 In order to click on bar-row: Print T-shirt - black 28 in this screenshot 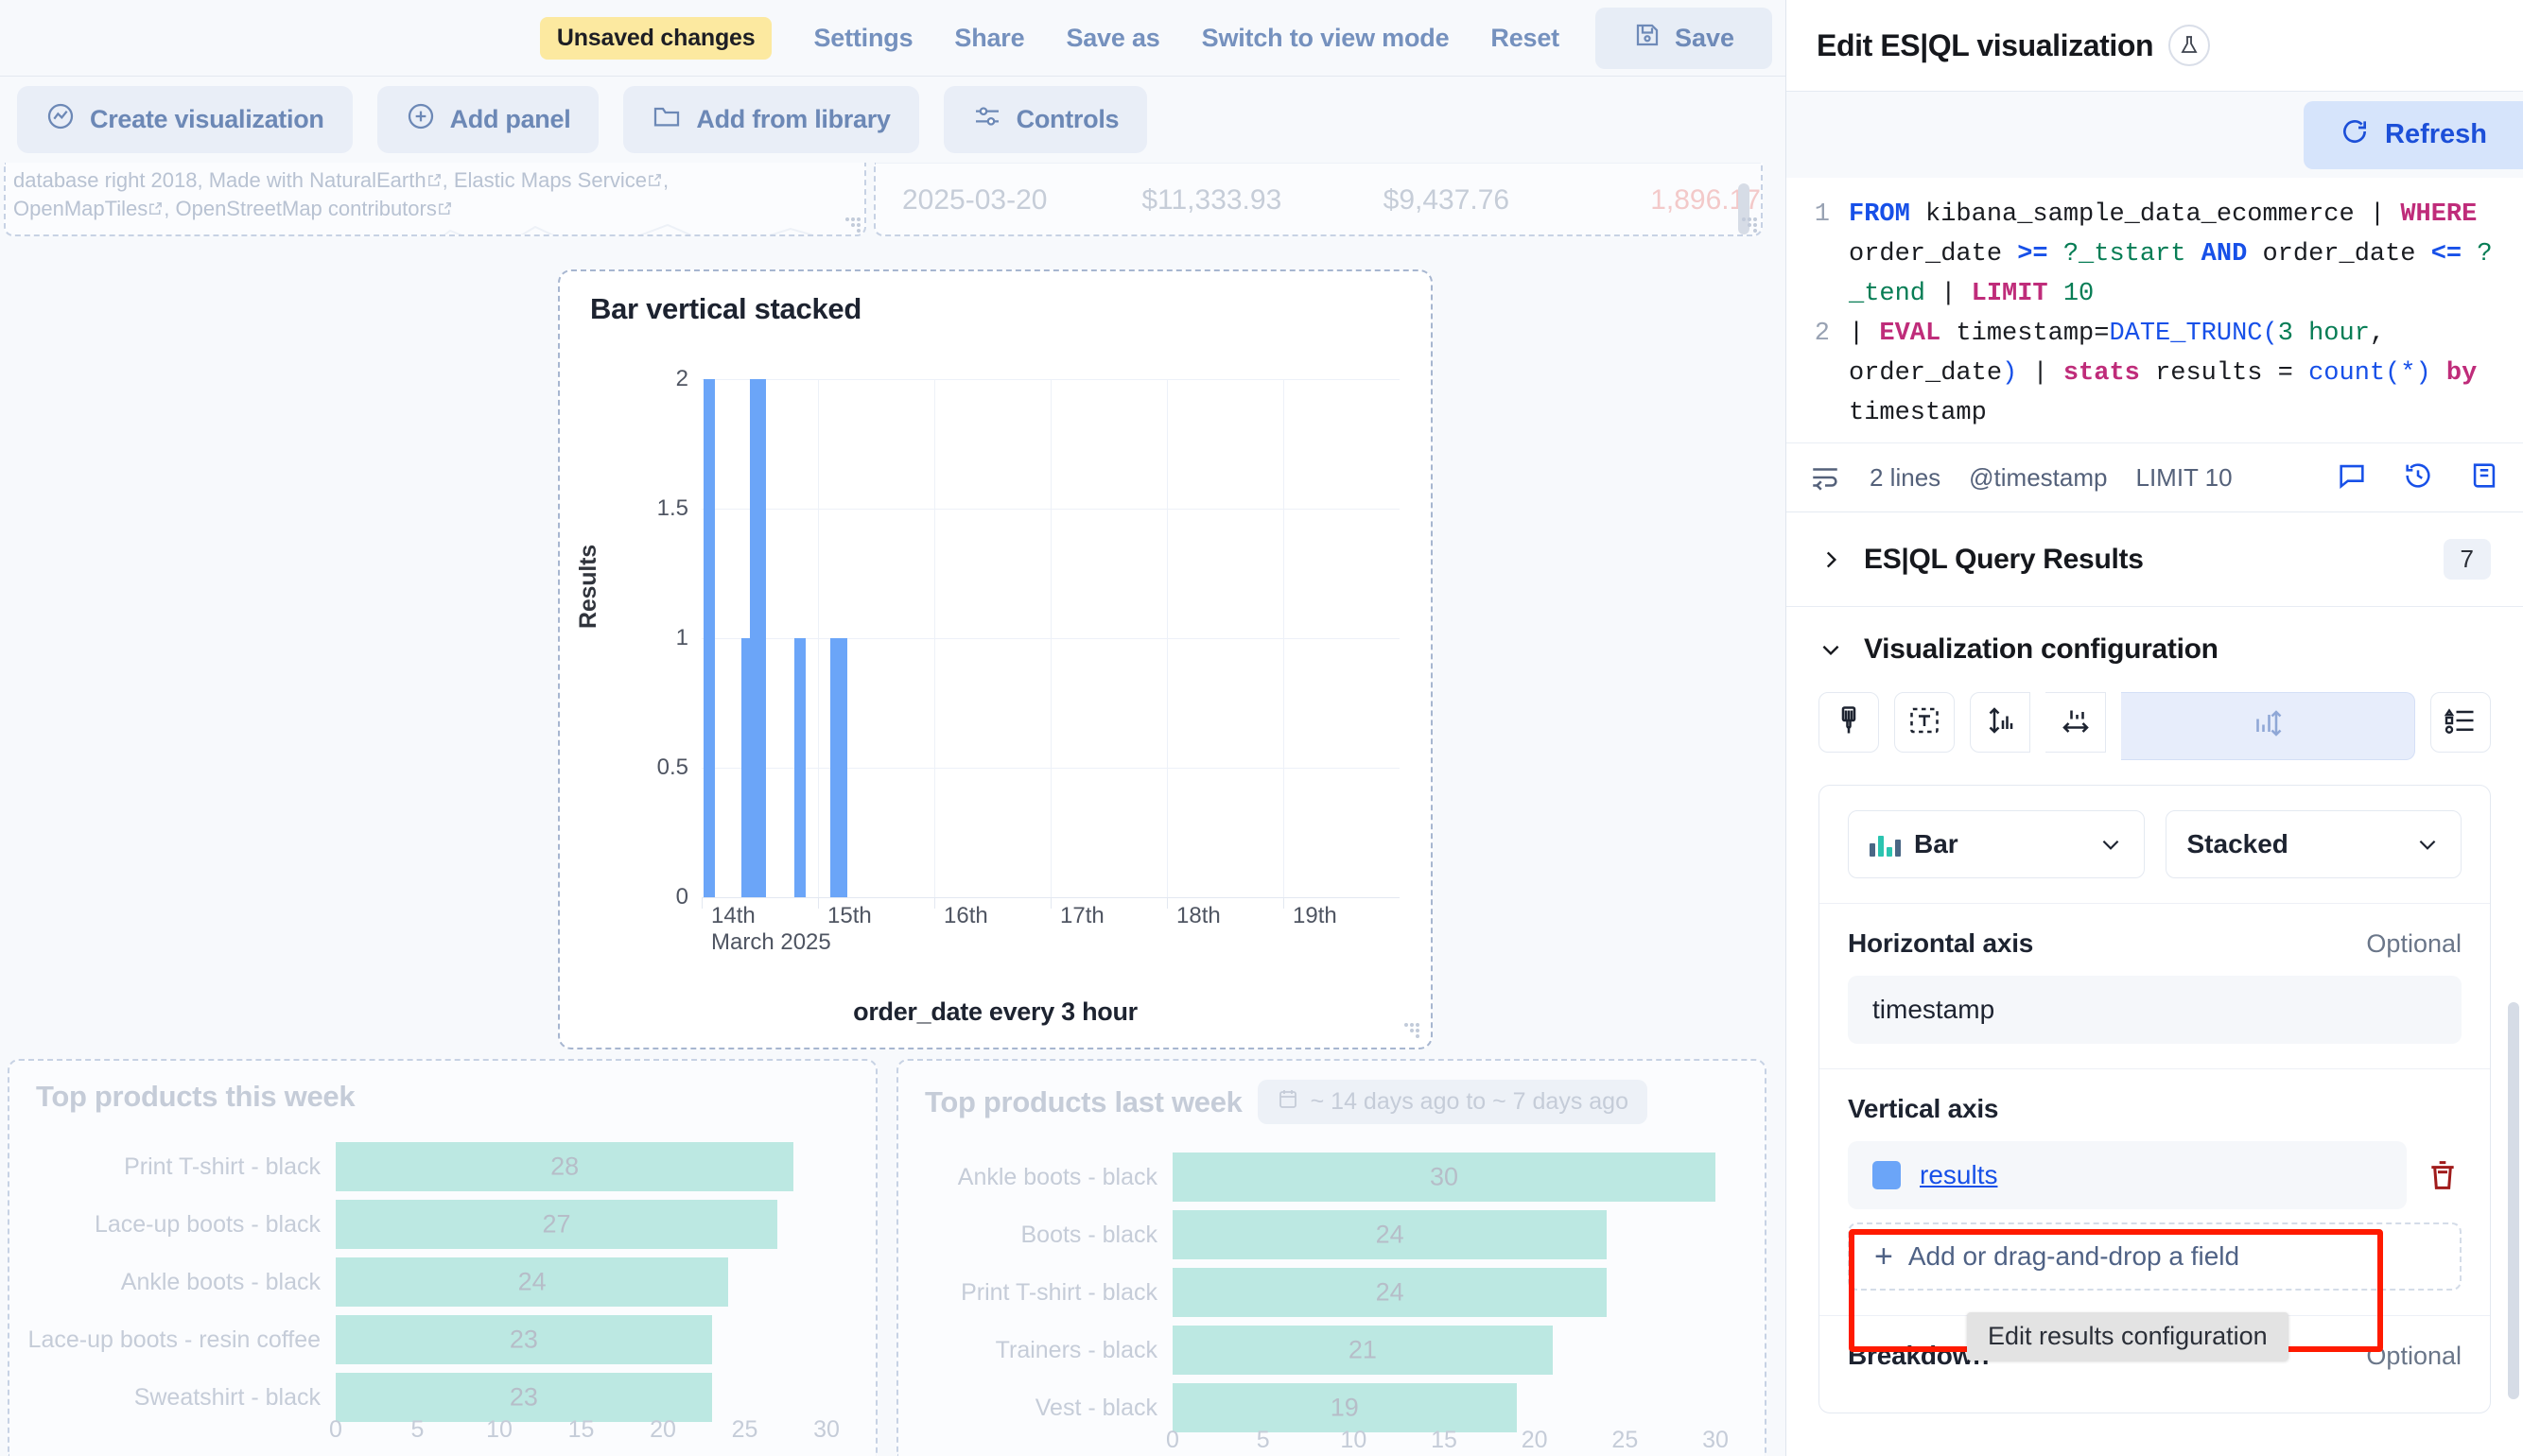, I will do `click(443, 1166)`.